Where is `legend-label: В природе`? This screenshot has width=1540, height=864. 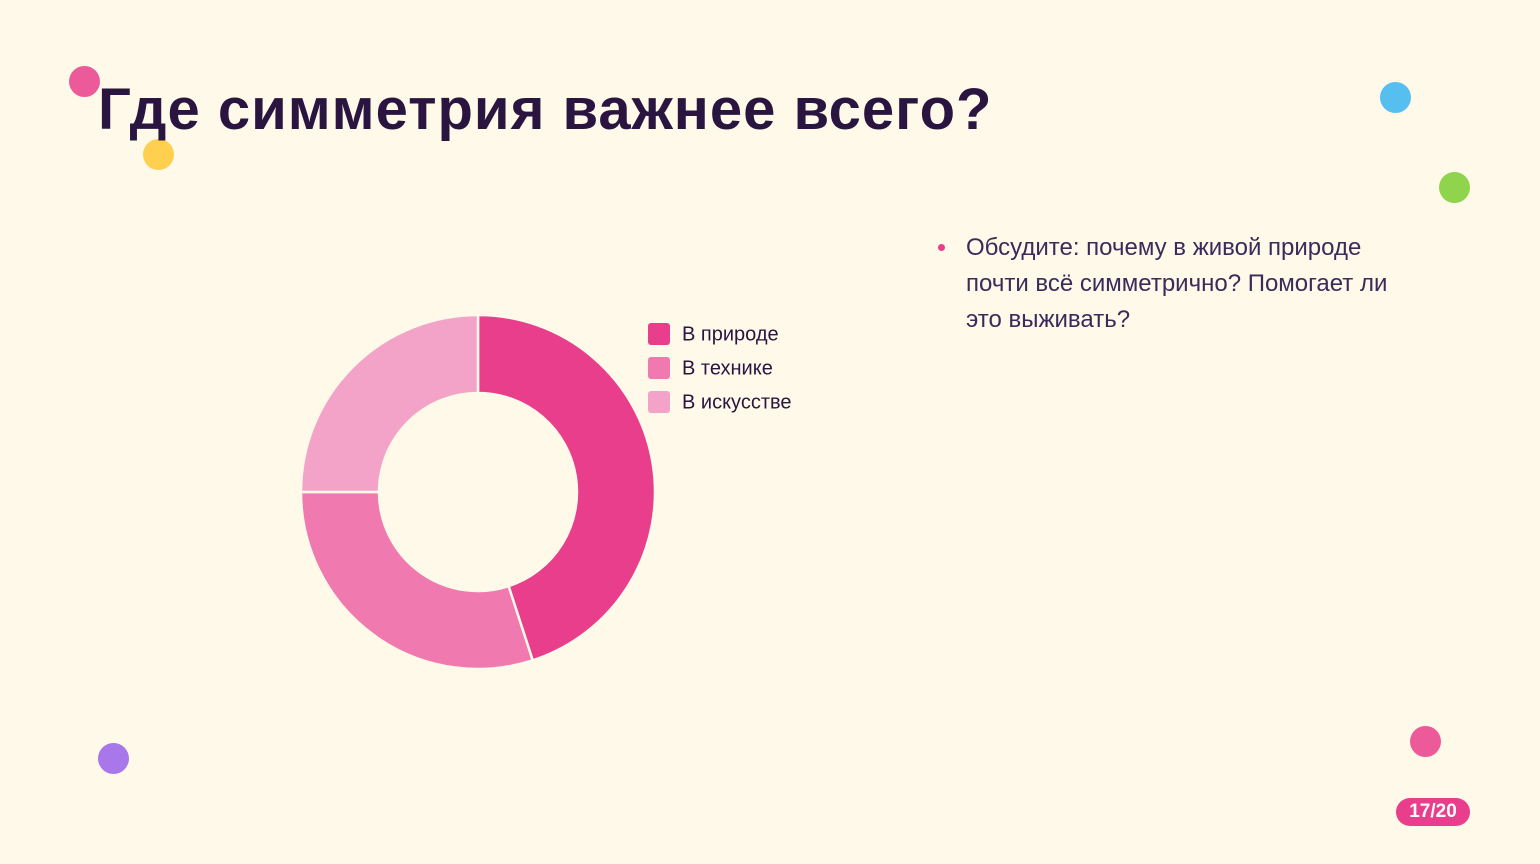 legend-label: В природе is located at coordinates (730, 334).